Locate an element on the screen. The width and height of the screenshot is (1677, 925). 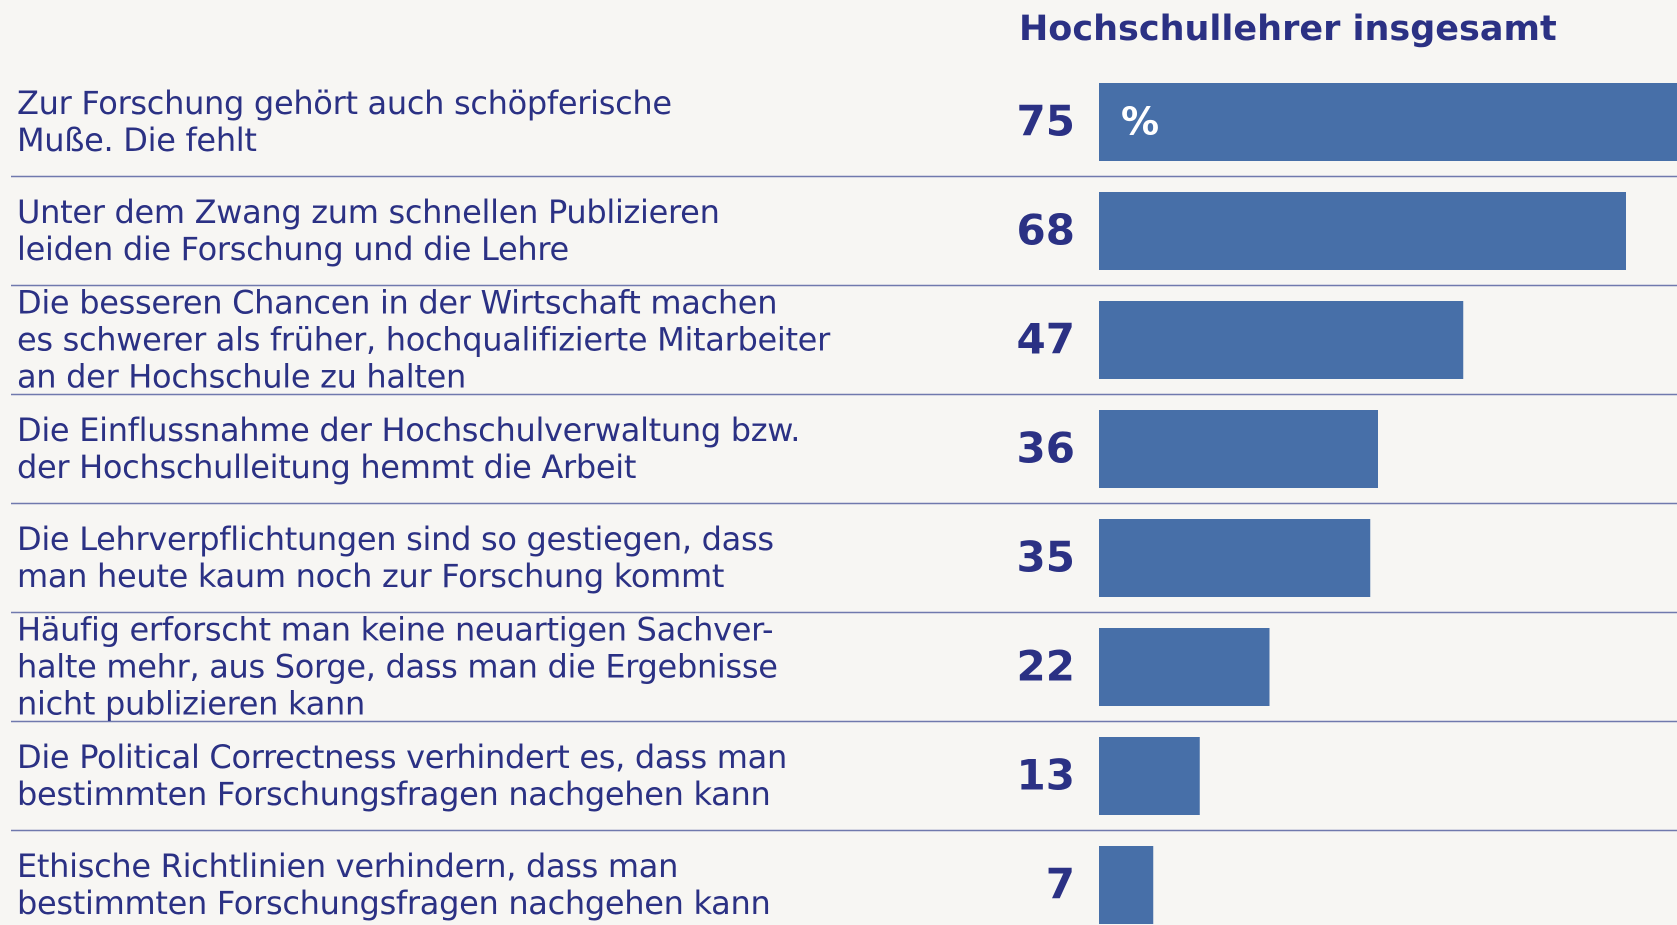
value-label: 22 is located at coordinates (1046, 666).